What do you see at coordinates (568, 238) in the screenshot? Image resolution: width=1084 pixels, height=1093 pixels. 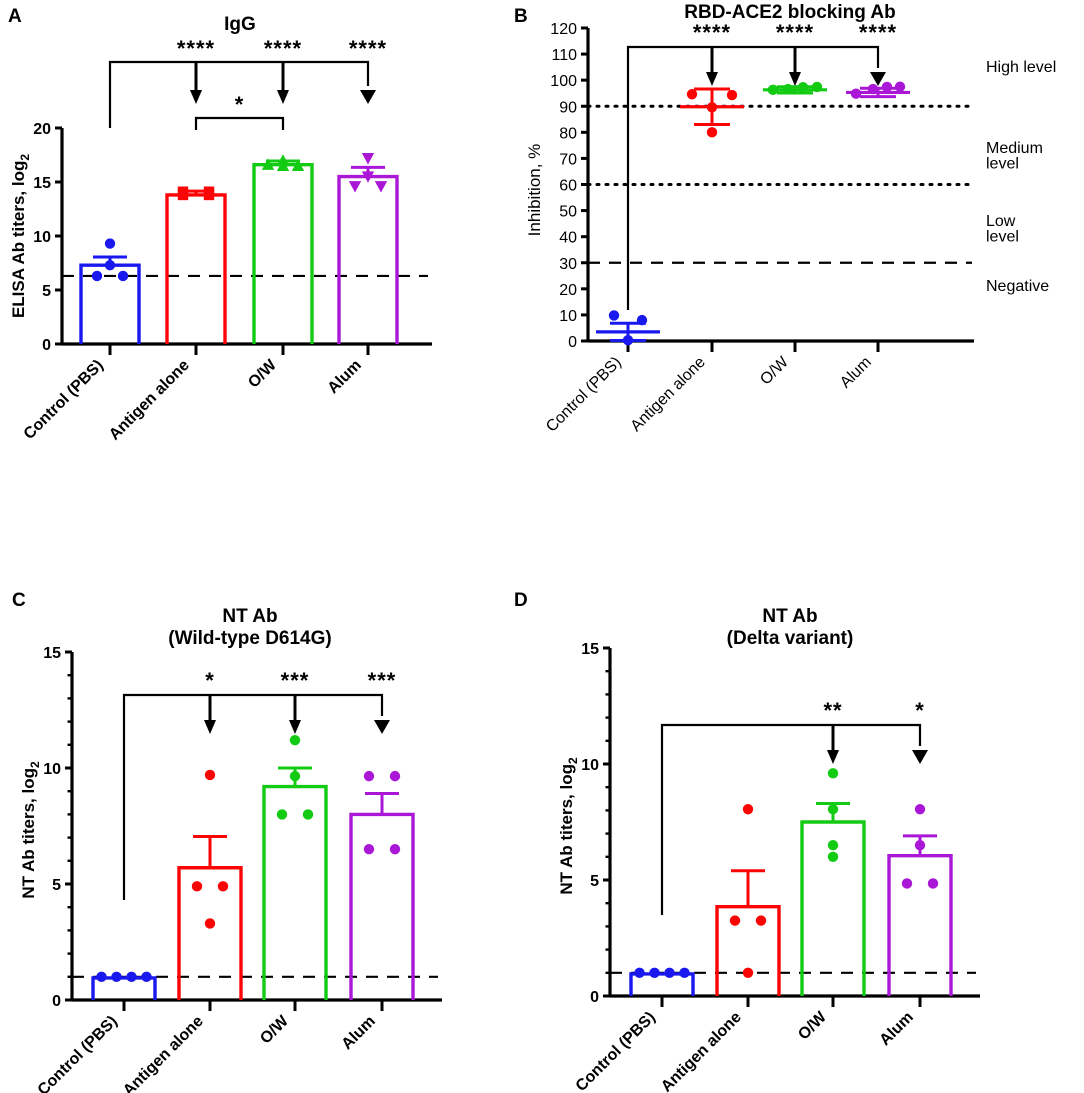 I see `y-tick-label: 40` at bounding box center [568, 238].